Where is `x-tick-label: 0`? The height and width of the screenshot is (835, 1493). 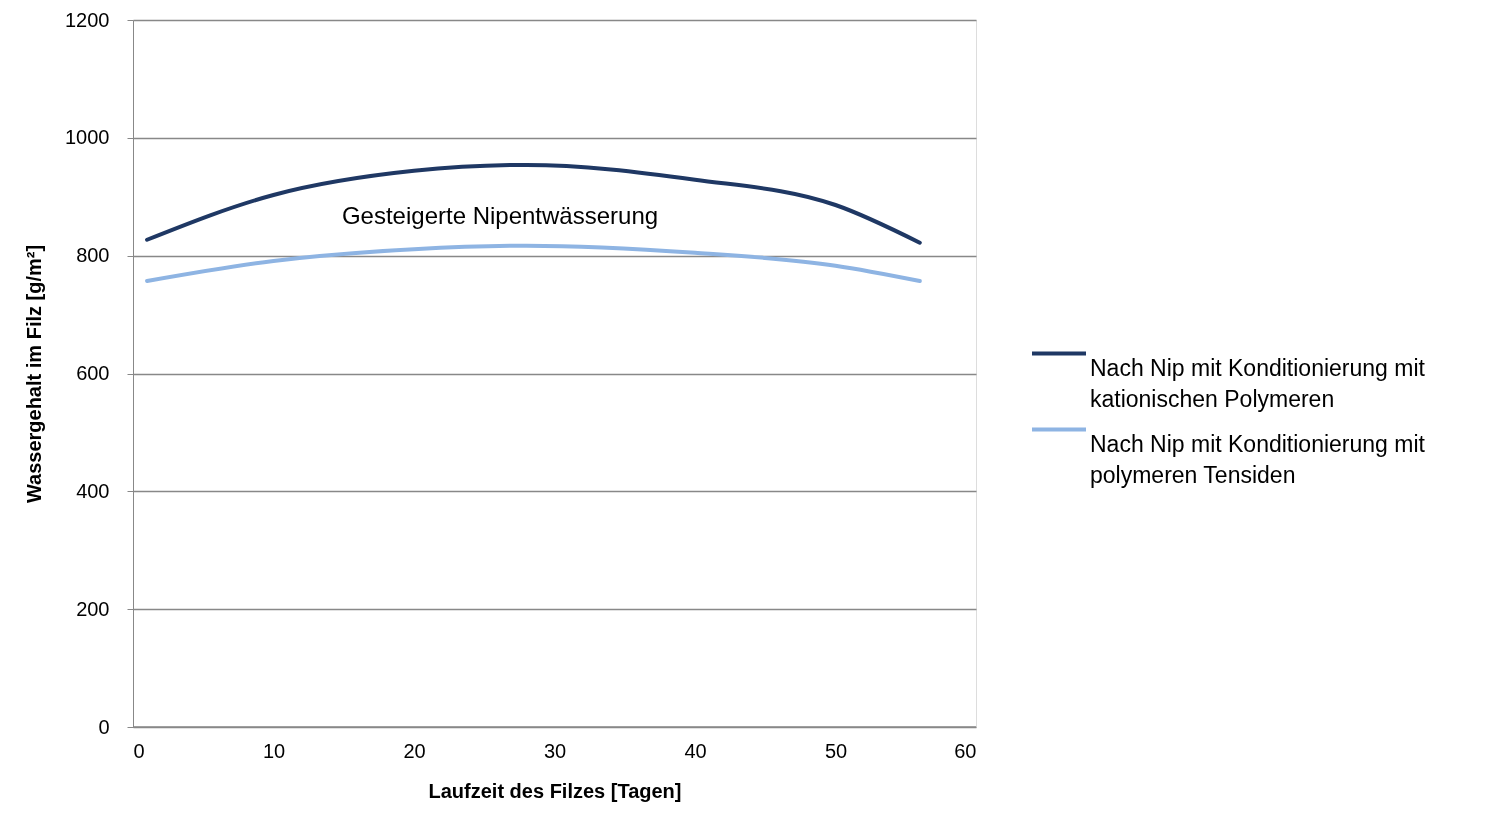 x-tick-label: 0 is located at coordinates (139, 750).